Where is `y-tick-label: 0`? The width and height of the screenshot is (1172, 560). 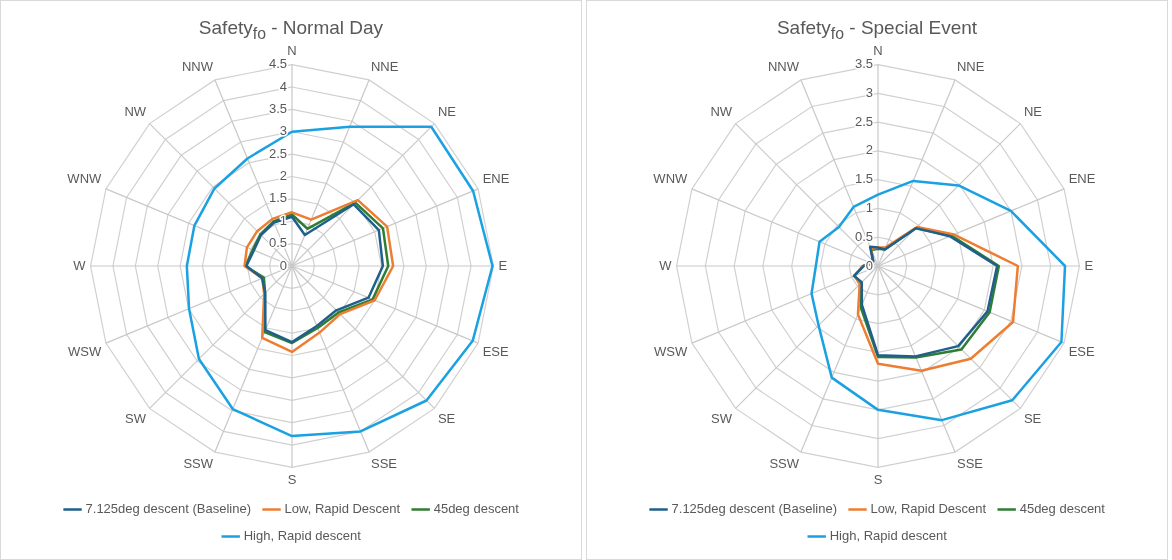
y-tick-label: 0 is located at coordinates (283, 265).